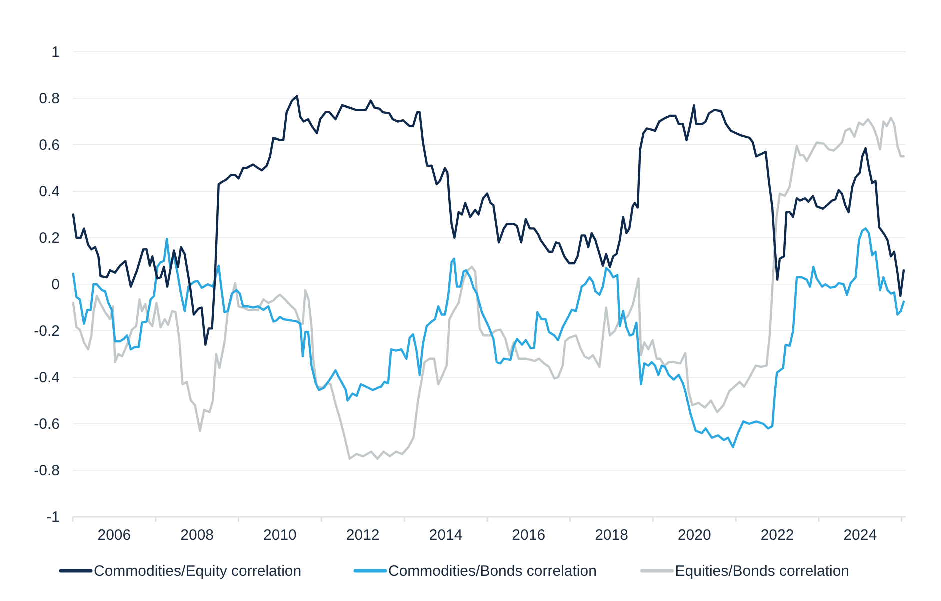 This screenshot has width=941, height=601. What do you see at coordinates (115, 535) in the screenshot?
I see `x-tick-label: 2006` at bounding box center [115, 535].